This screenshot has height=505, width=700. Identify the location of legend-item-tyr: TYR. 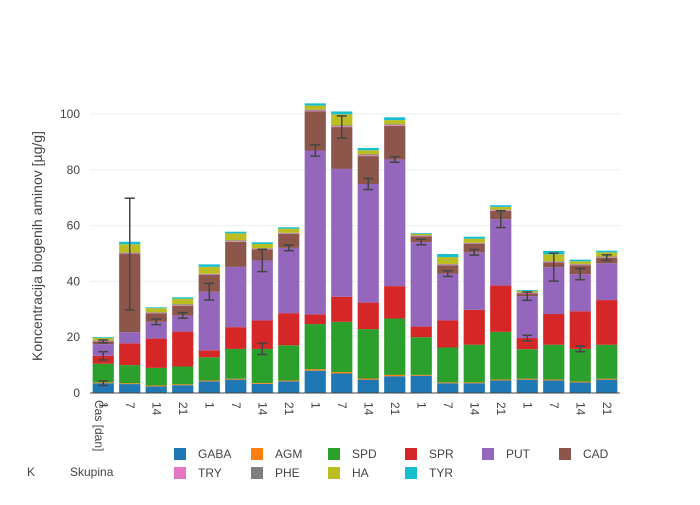
(429, 473).